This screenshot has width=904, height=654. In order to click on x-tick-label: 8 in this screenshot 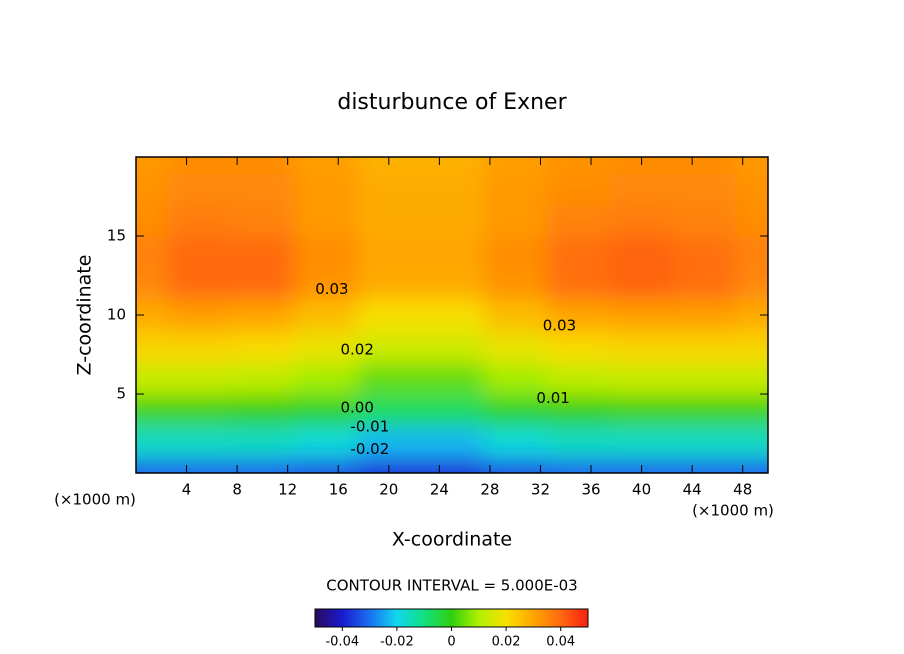, I will do `click(237, 490)`.